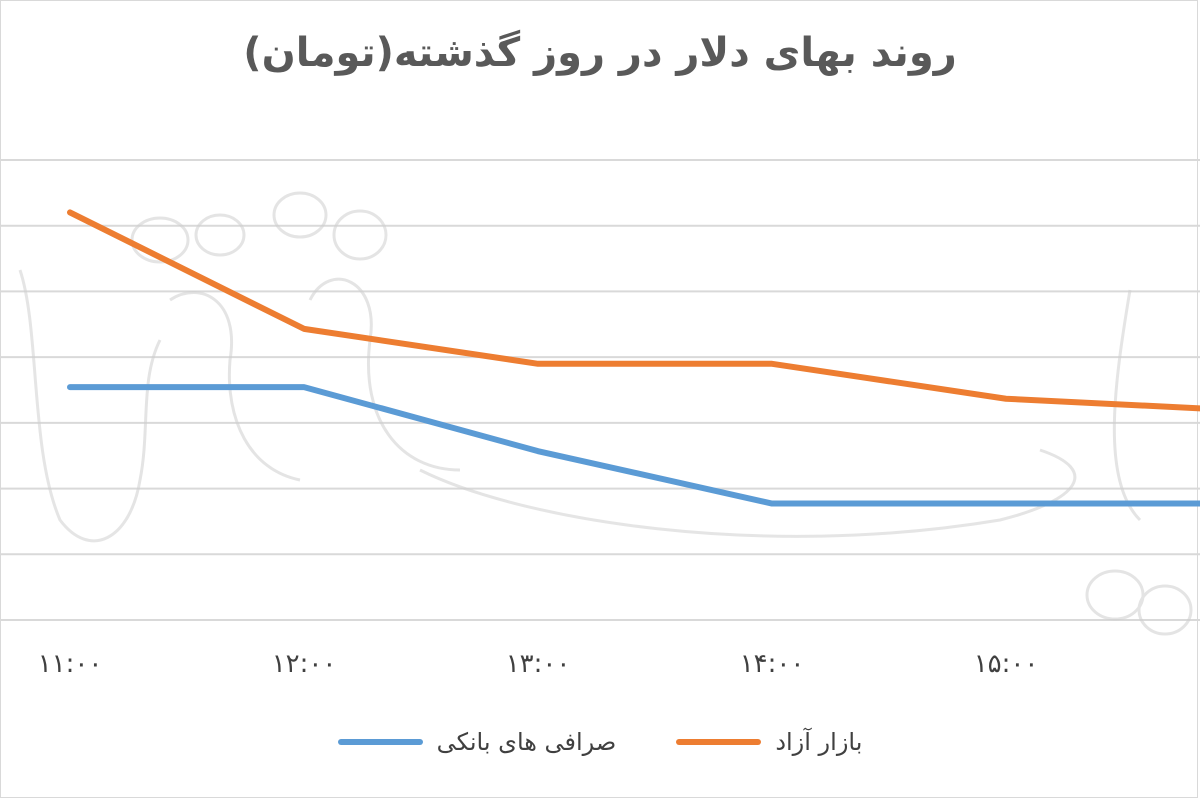 The width and height of the screenshot is (1200, 800). What do you see at coordinates (380, 742) in the screenshot?
I see `legend-swatch-blue` at bounding box center [380, 742].